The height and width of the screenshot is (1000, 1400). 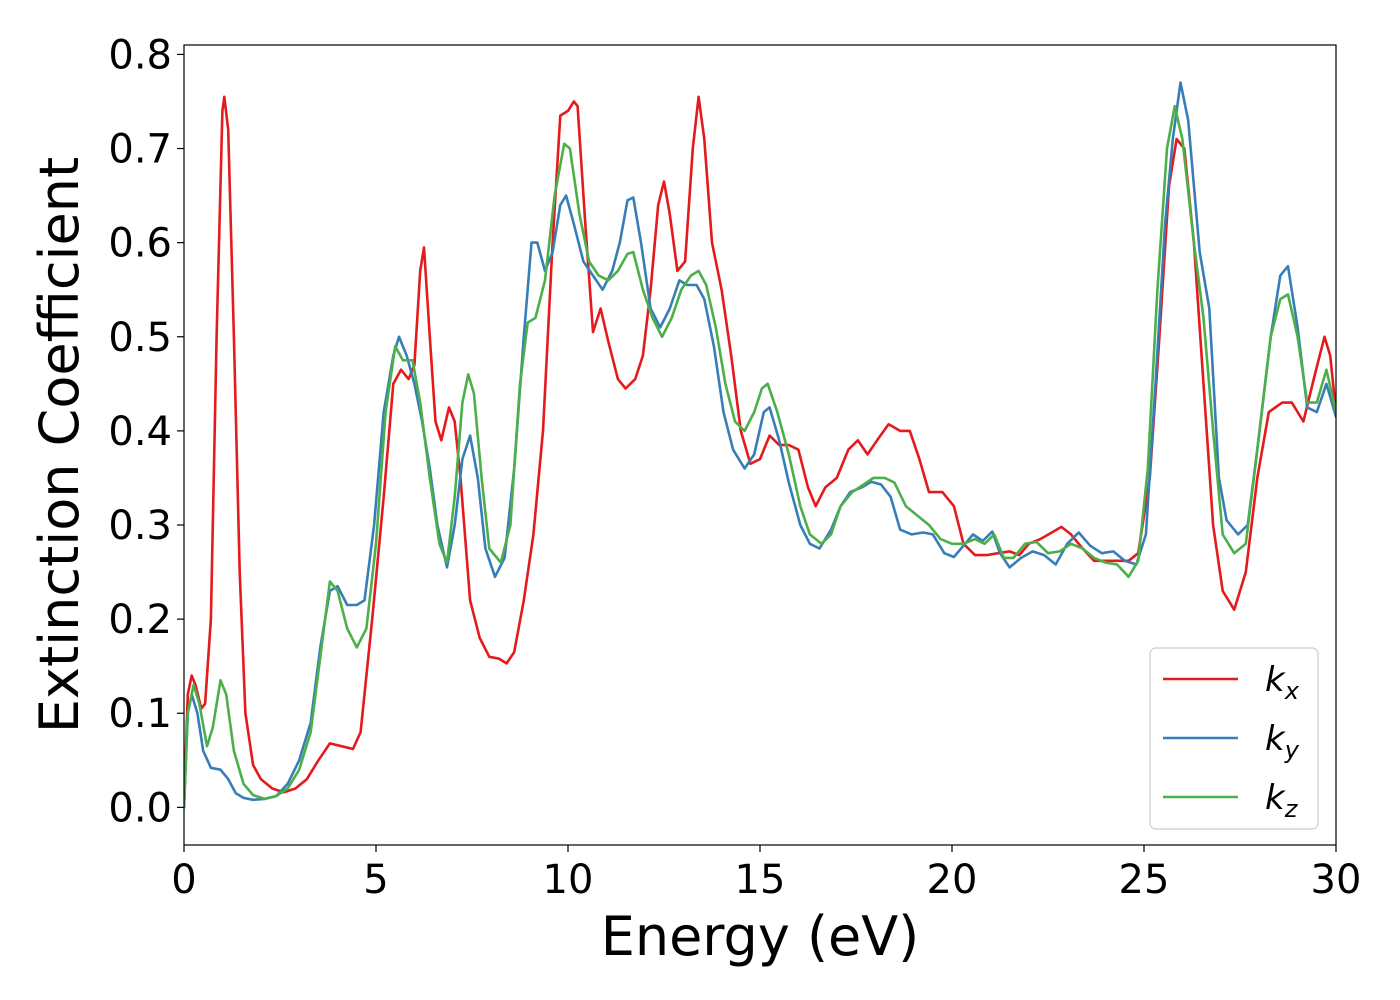 I want to click on x-tick-label: 20, so click(x=952, y=880).